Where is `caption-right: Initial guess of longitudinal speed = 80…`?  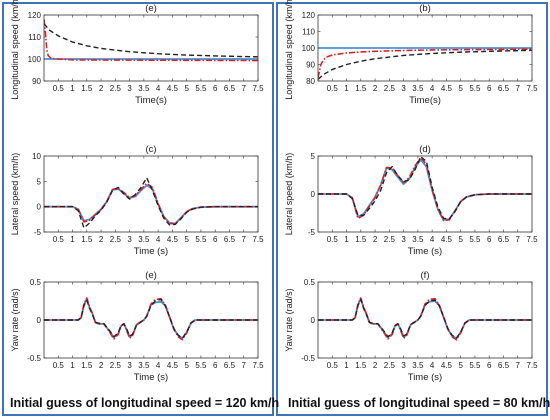
caption-right: Initial guess of longitudinal speed = 80… is located at coordinates (419, 403).